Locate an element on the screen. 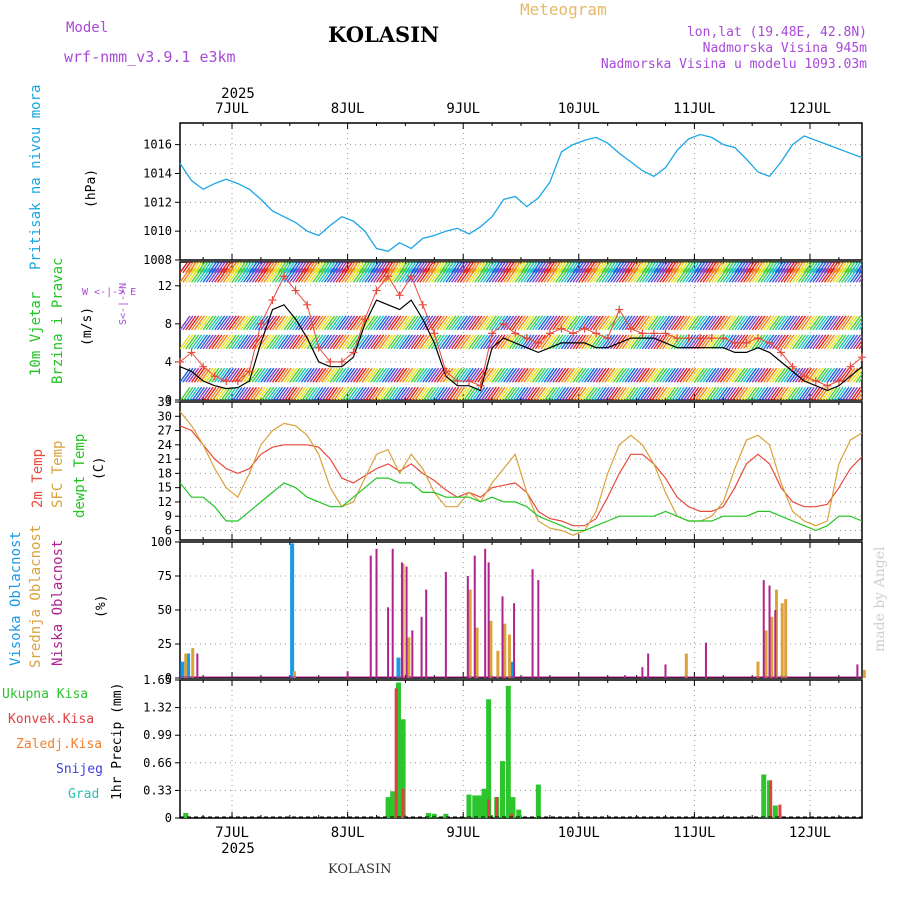 The height and width of the screenshot is (900, 900). date-label-top: 7JUL is located at coordinates (232, 109).